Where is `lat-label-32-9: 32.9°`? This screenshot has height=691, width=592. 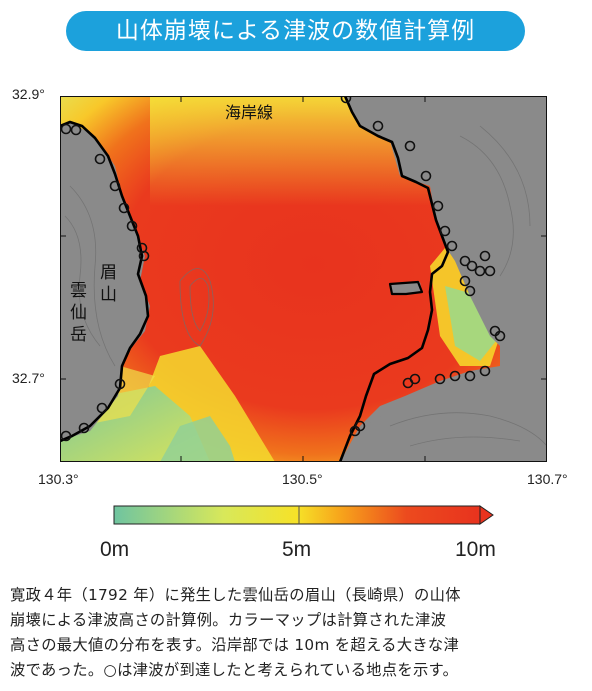 lat-label-32-9: 32.9° is located at coordinates (28, 94).